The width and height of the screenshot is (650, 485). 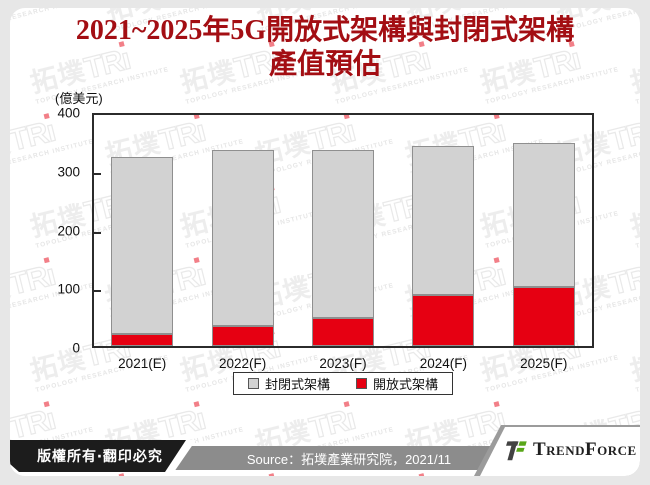 I want to click on bar-2021(E), so click(x=142, y=251).